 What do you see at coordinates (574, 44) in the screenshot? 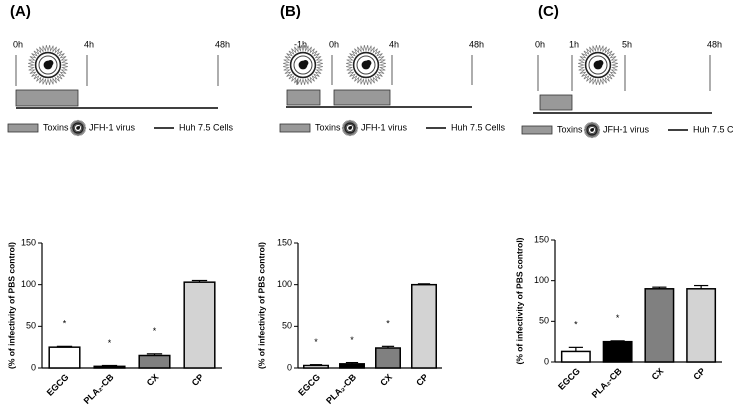
I see `time-label: 1h` at bounding box center [574, 44].